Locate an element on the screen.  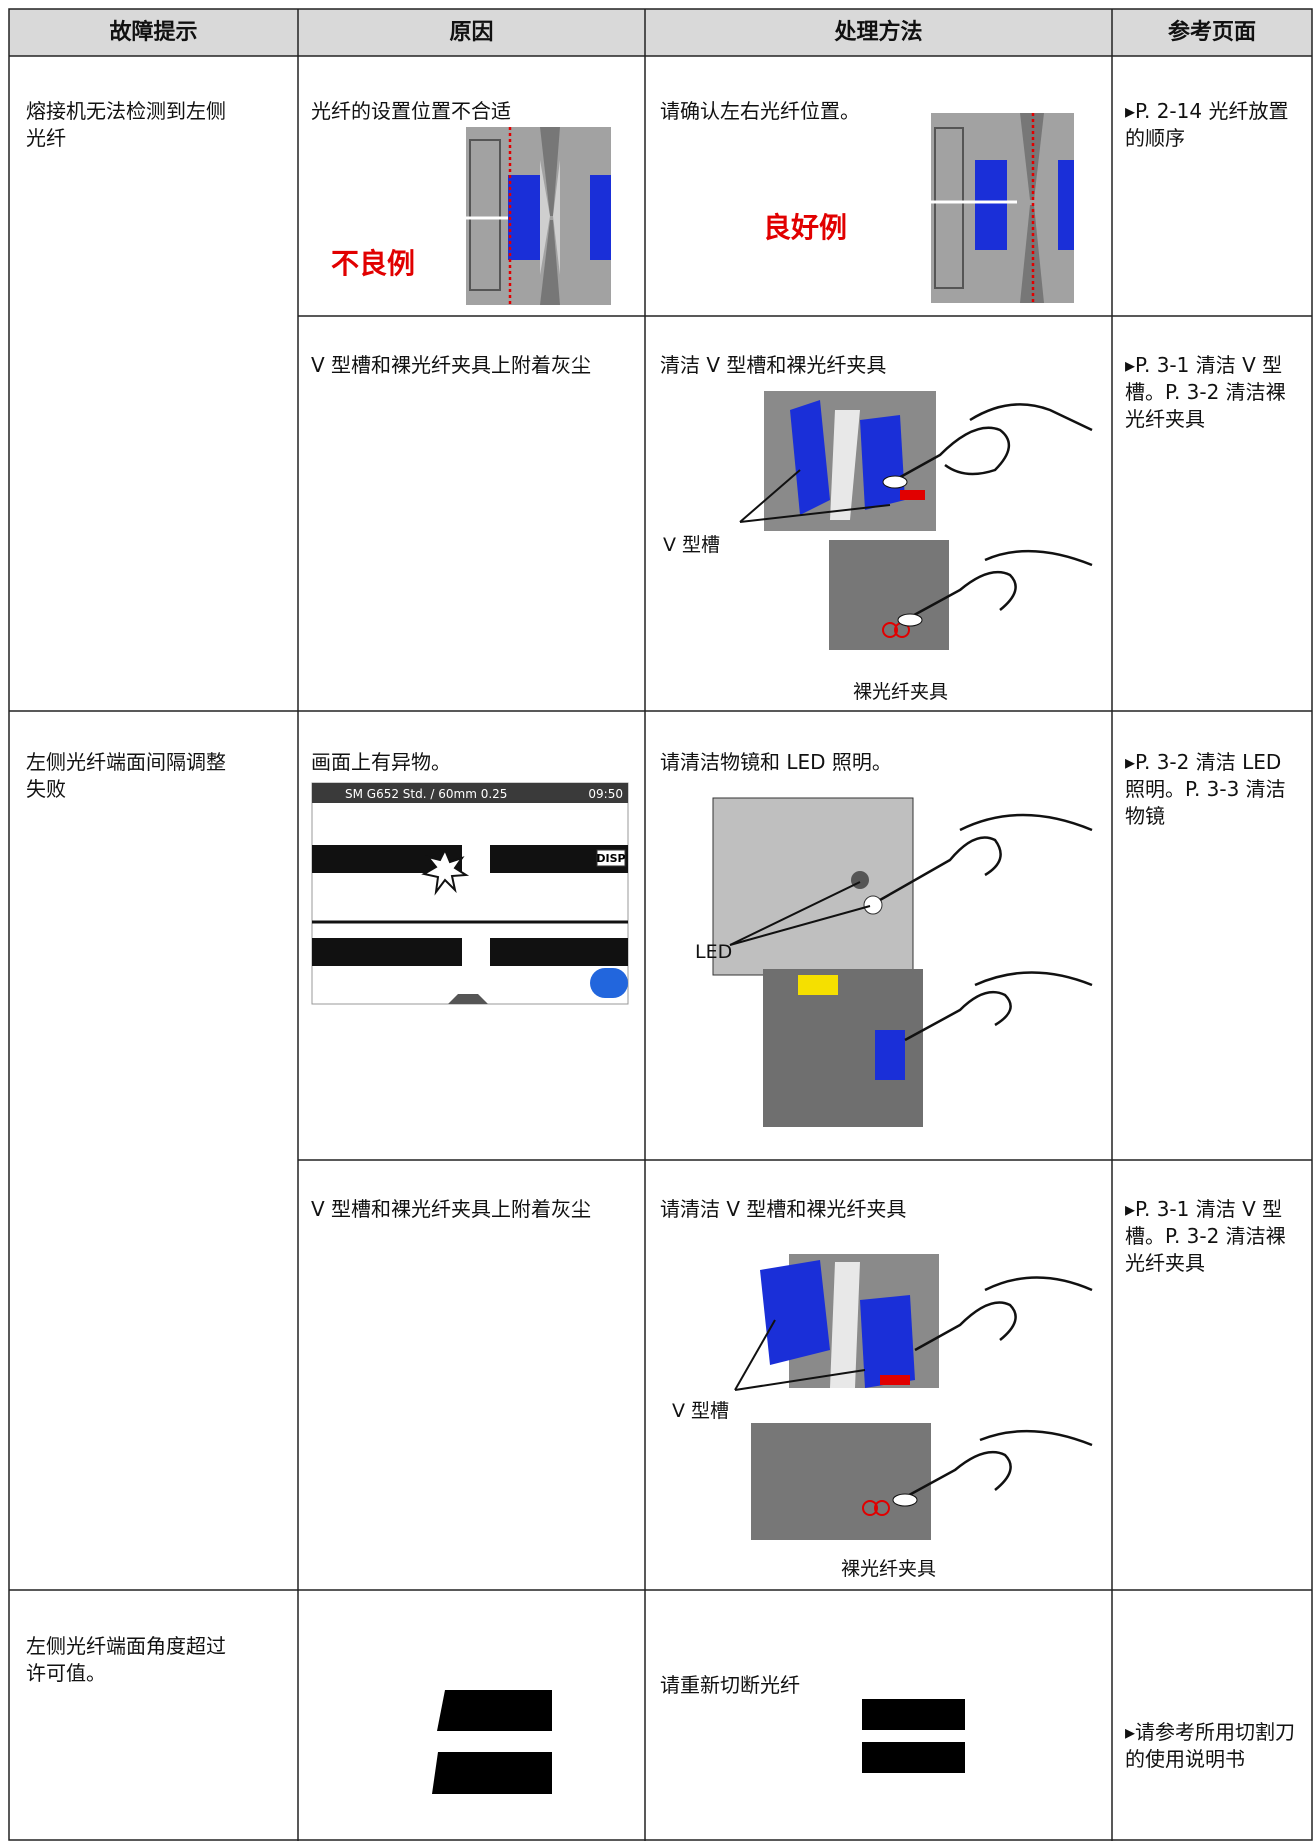
header-bg is located at coordinates (660, 32).